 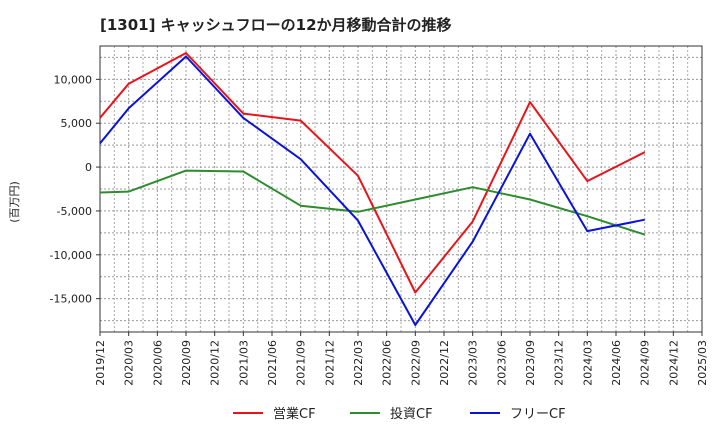 I want to click on x-tick-label: 2020/03, so click(x=129, y=363).